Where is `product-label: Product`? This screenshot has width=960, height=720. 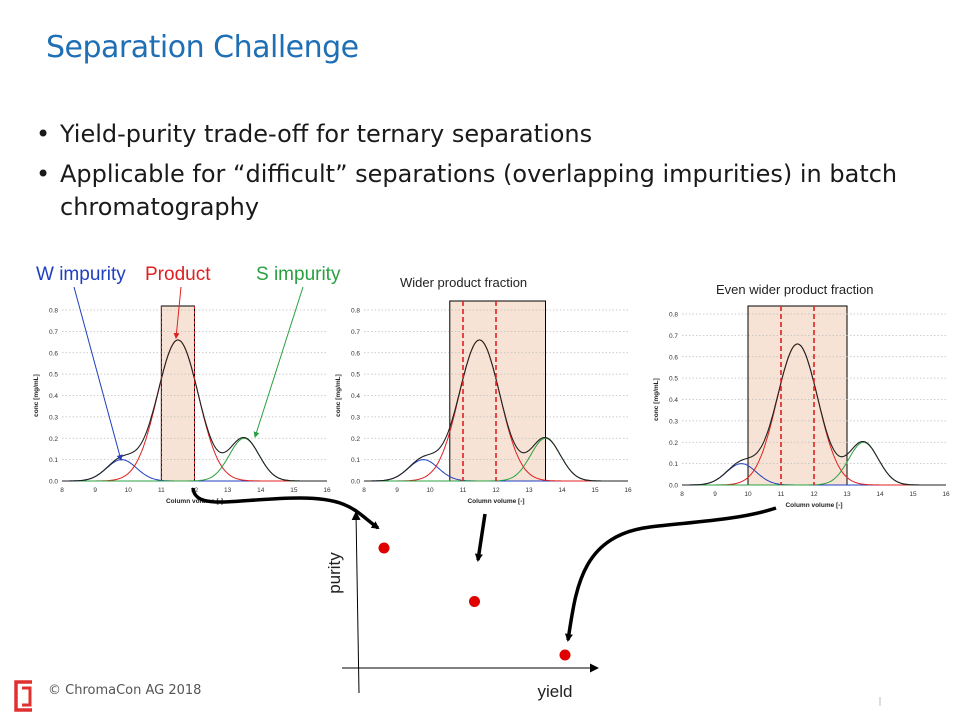 product-label: Product is located at coordinates (178, 274).